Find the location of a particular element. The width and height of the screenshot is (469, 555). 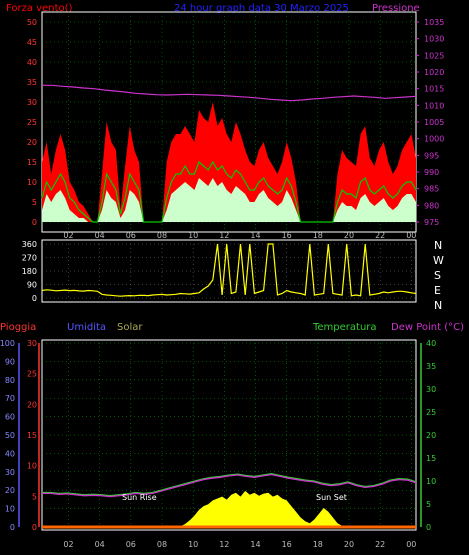

temperature-y-tick: 40 is located at coordinates (431, 343).